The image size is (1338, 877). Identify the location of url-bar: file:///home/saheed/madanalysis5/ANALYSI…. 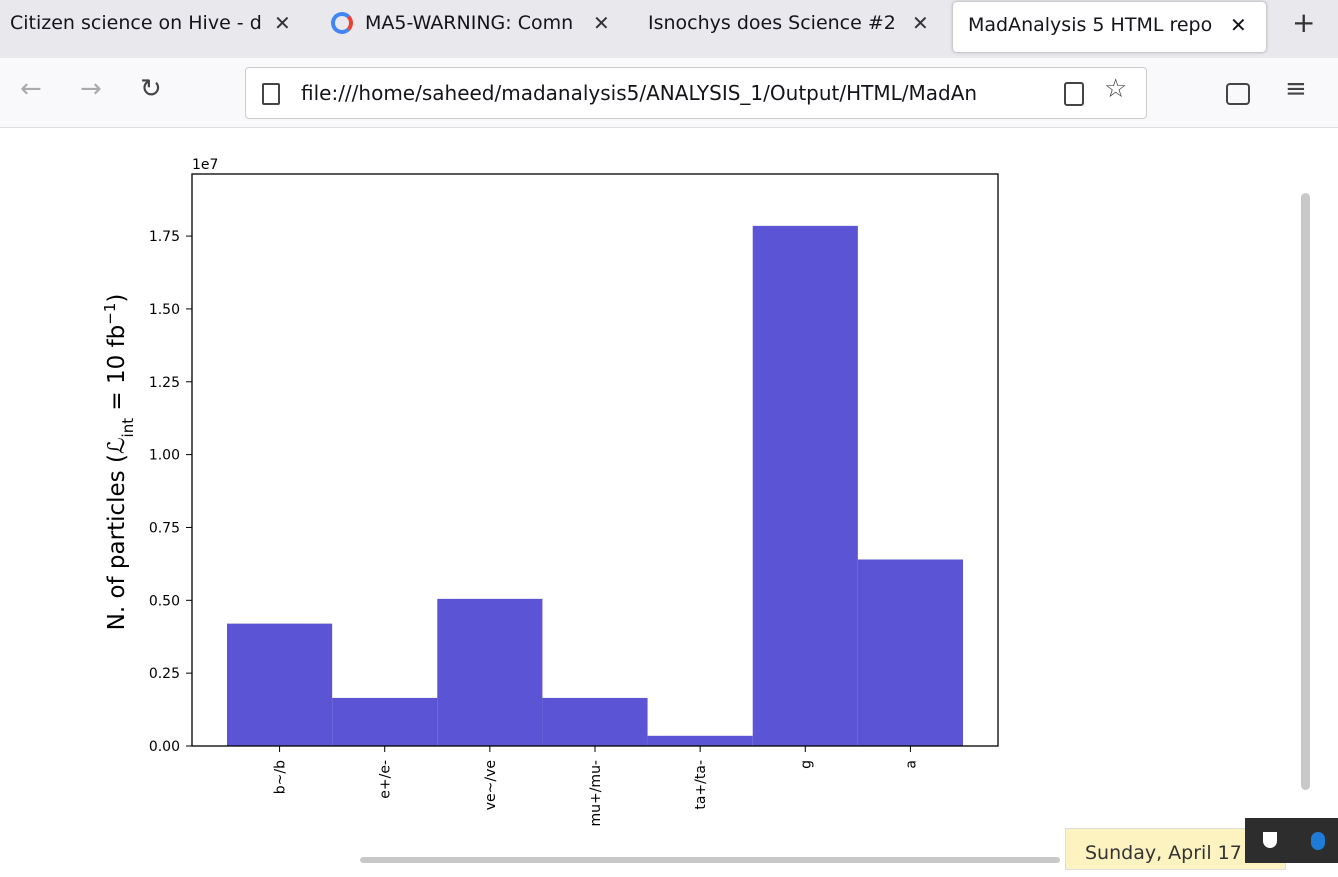
(696, 93).